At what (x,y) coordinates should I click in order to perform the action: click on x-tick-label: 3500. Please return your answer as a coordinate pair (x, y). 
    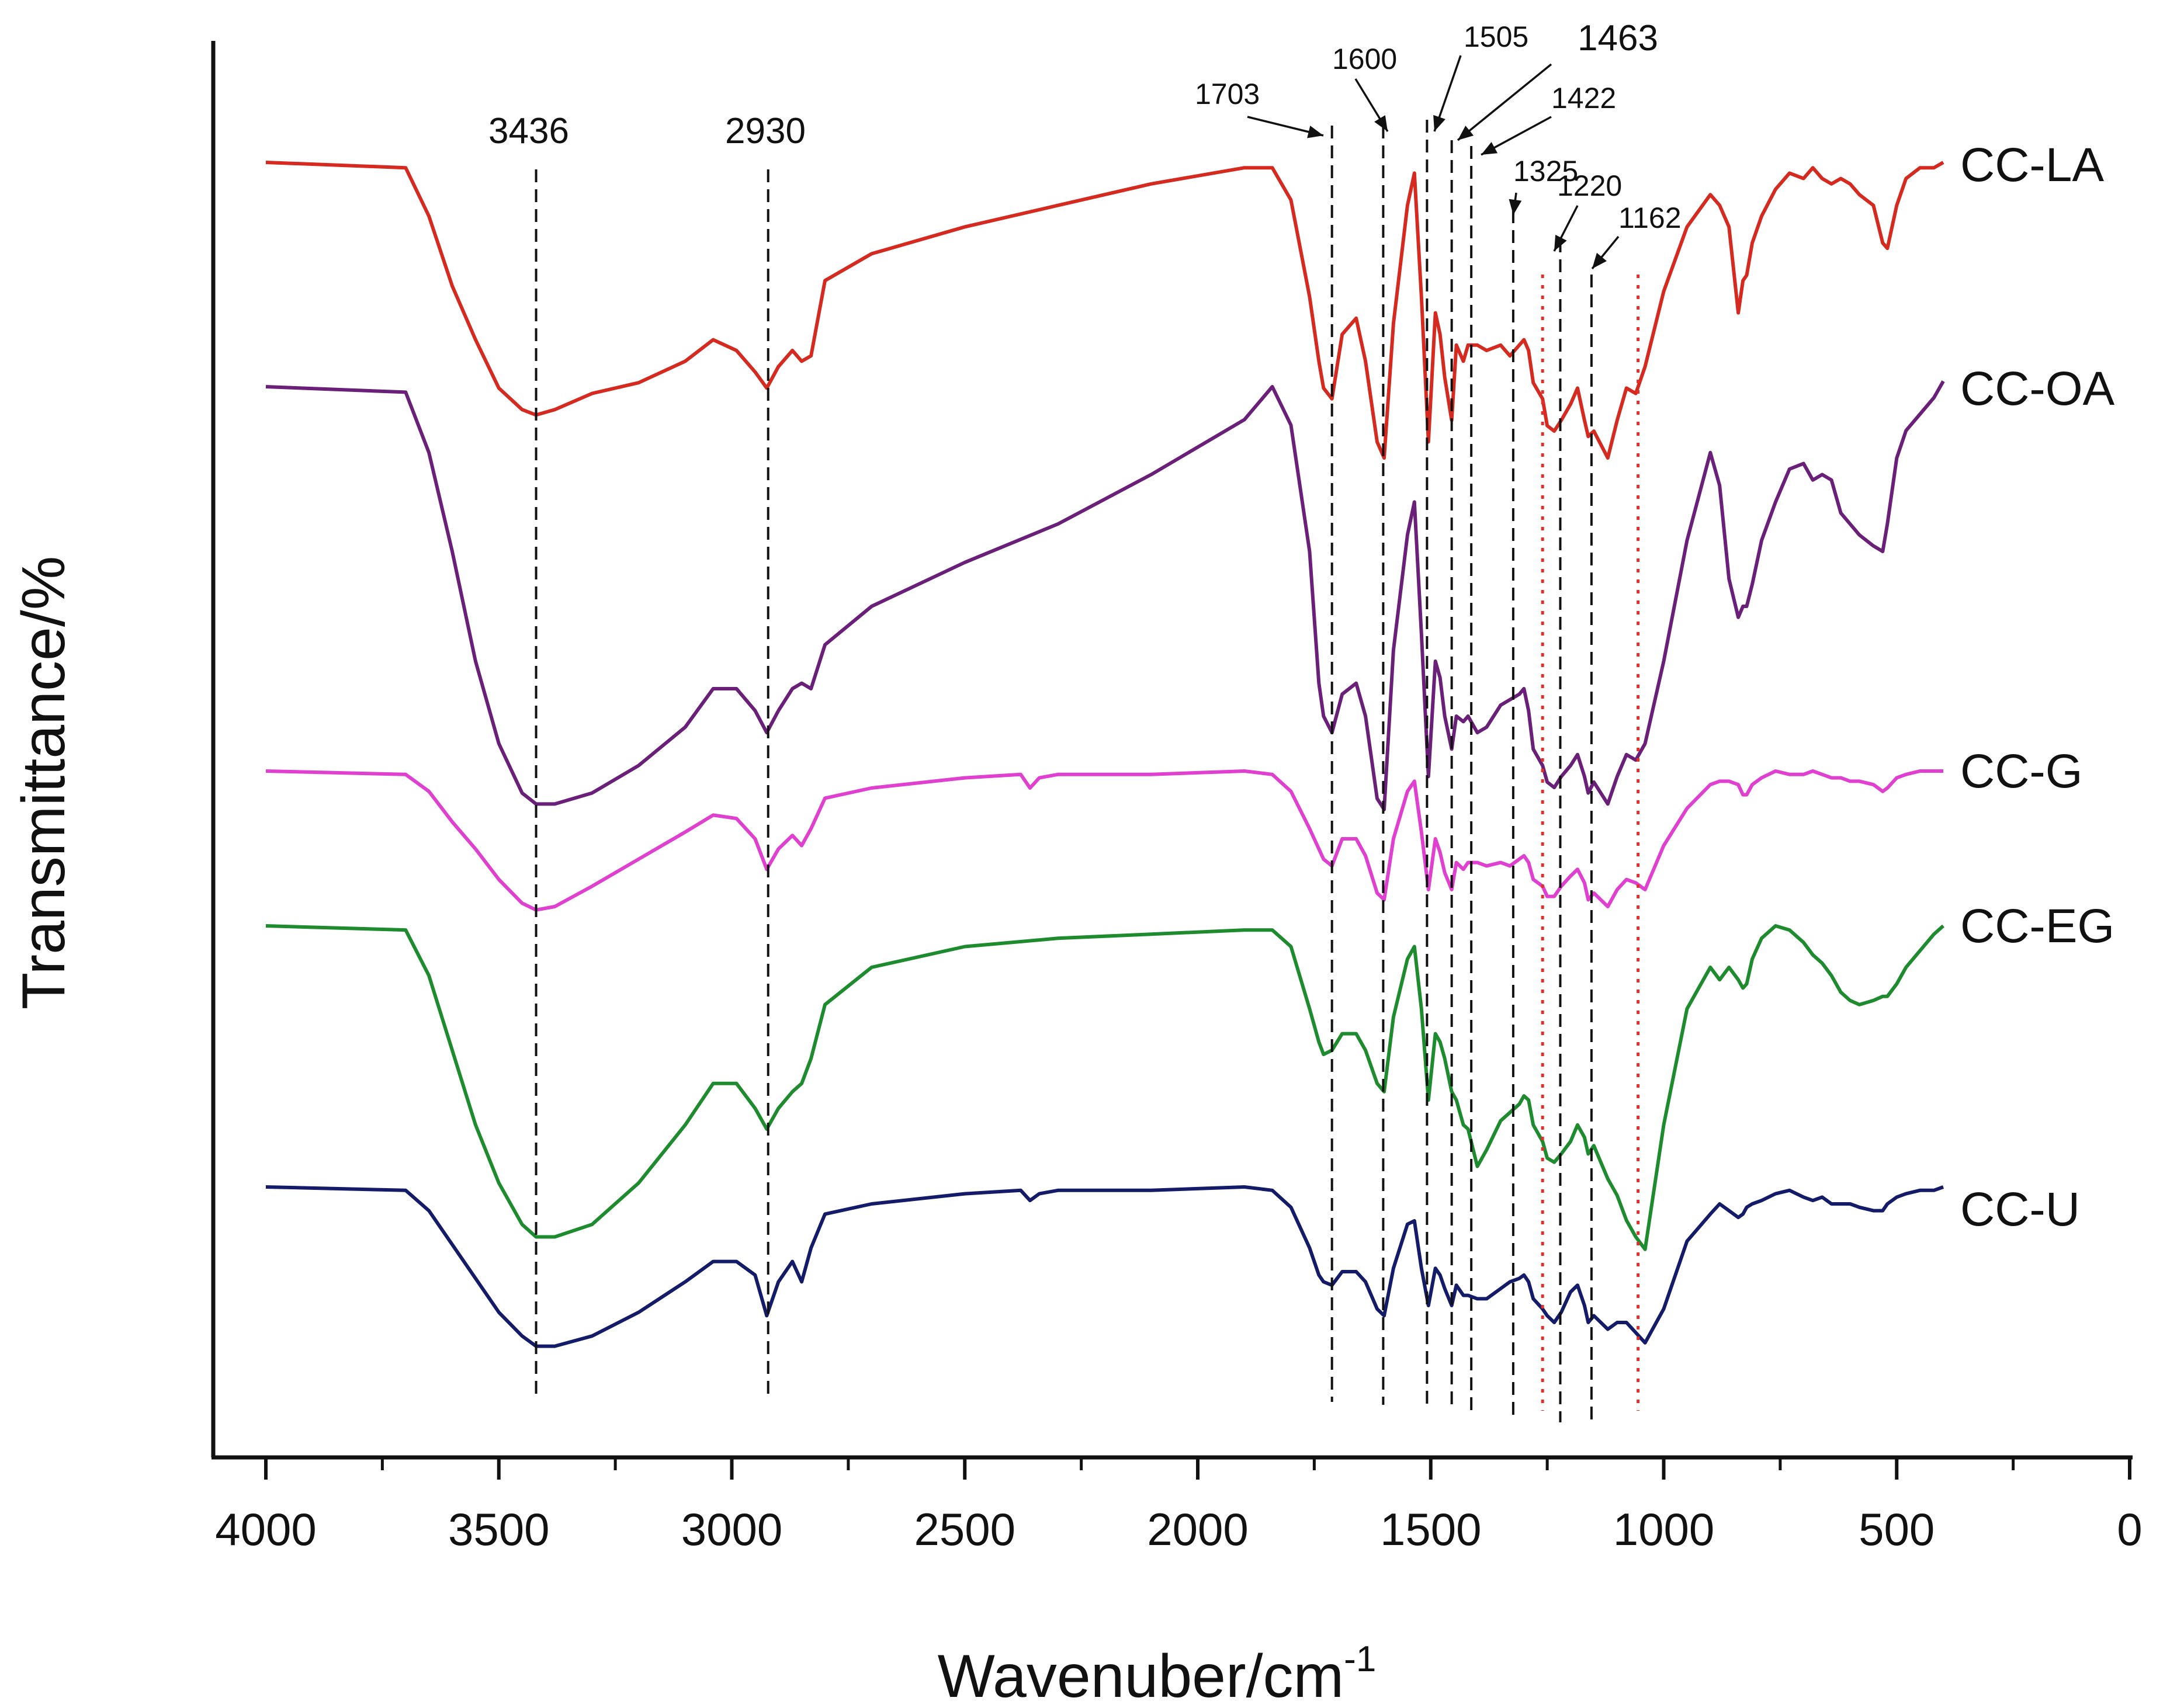
    Looking at the image, I should click on (499, 1529).